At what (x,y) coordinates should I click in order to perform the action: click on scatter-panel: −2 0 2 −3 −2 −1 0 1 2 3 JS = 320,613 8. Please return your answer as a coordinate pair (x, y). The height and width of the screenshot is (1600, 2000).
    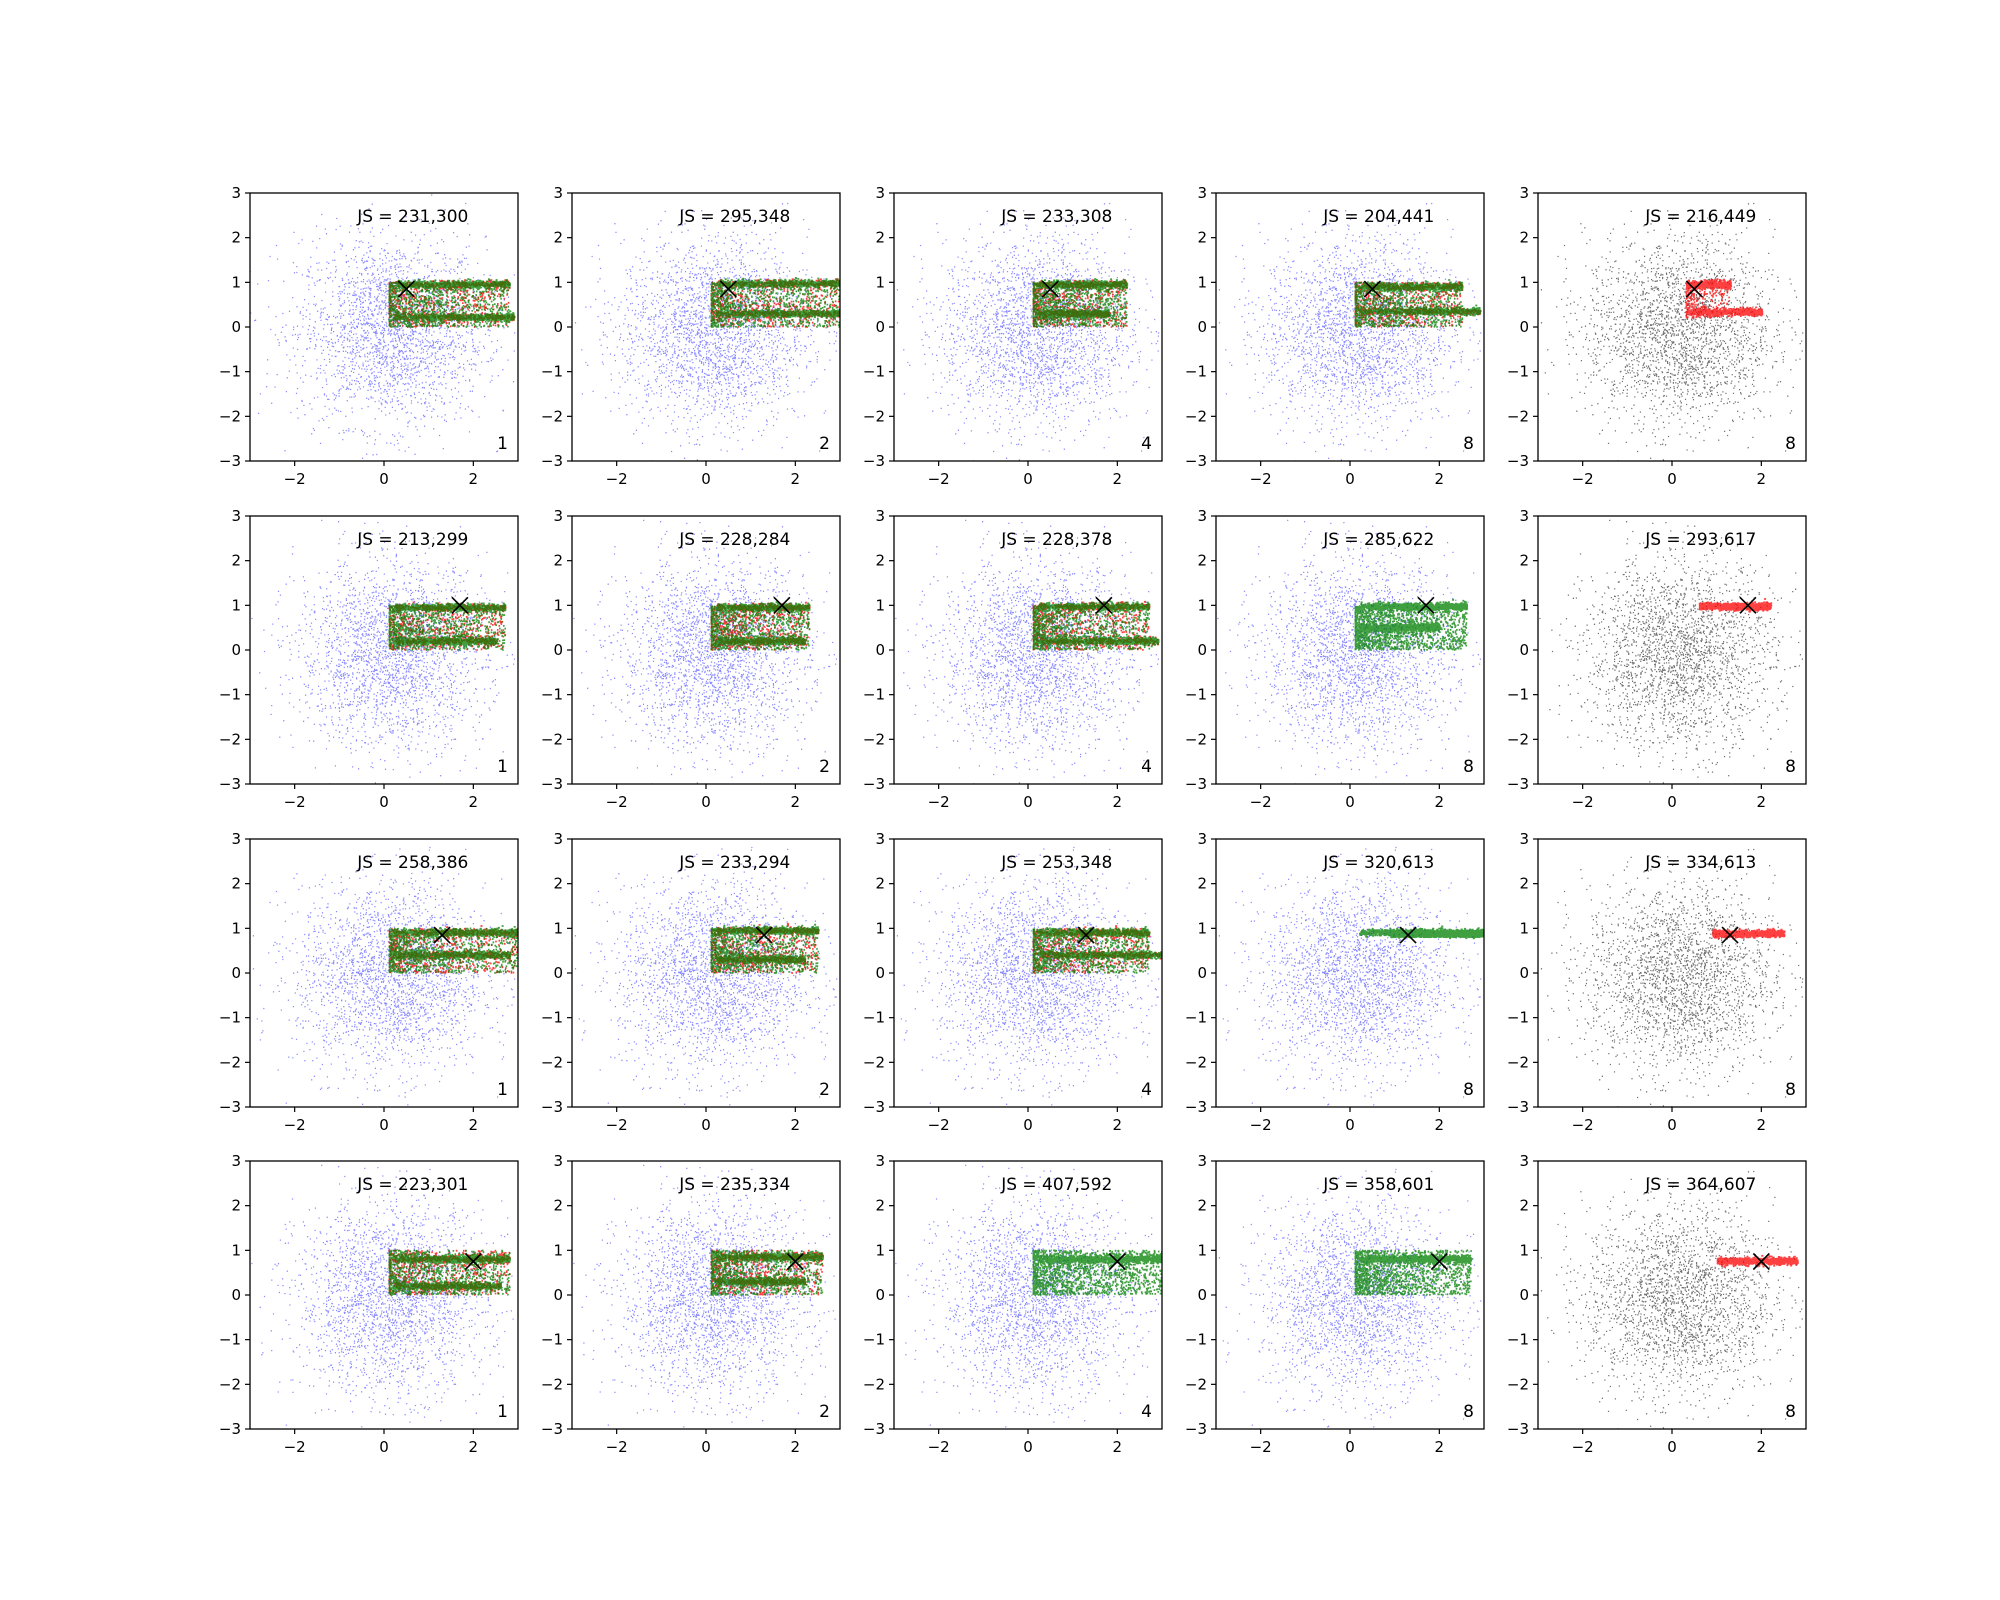
    Looking at the image, I should click on (1335, 982).